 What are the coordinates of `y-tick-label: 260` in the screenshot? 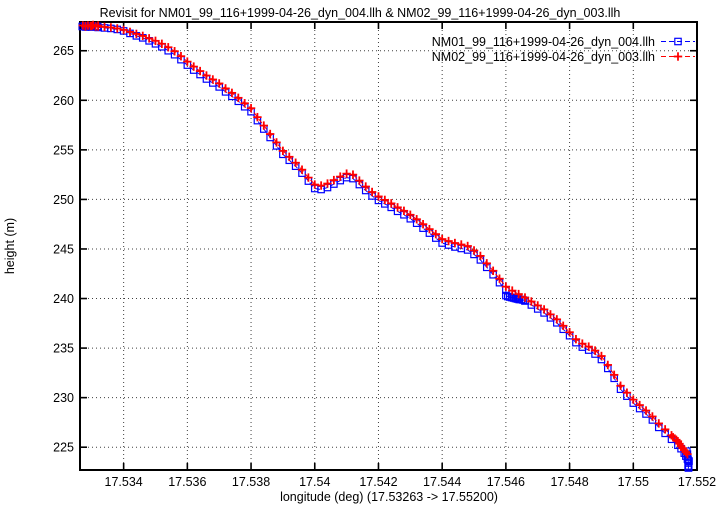 It's located at (63, 101).